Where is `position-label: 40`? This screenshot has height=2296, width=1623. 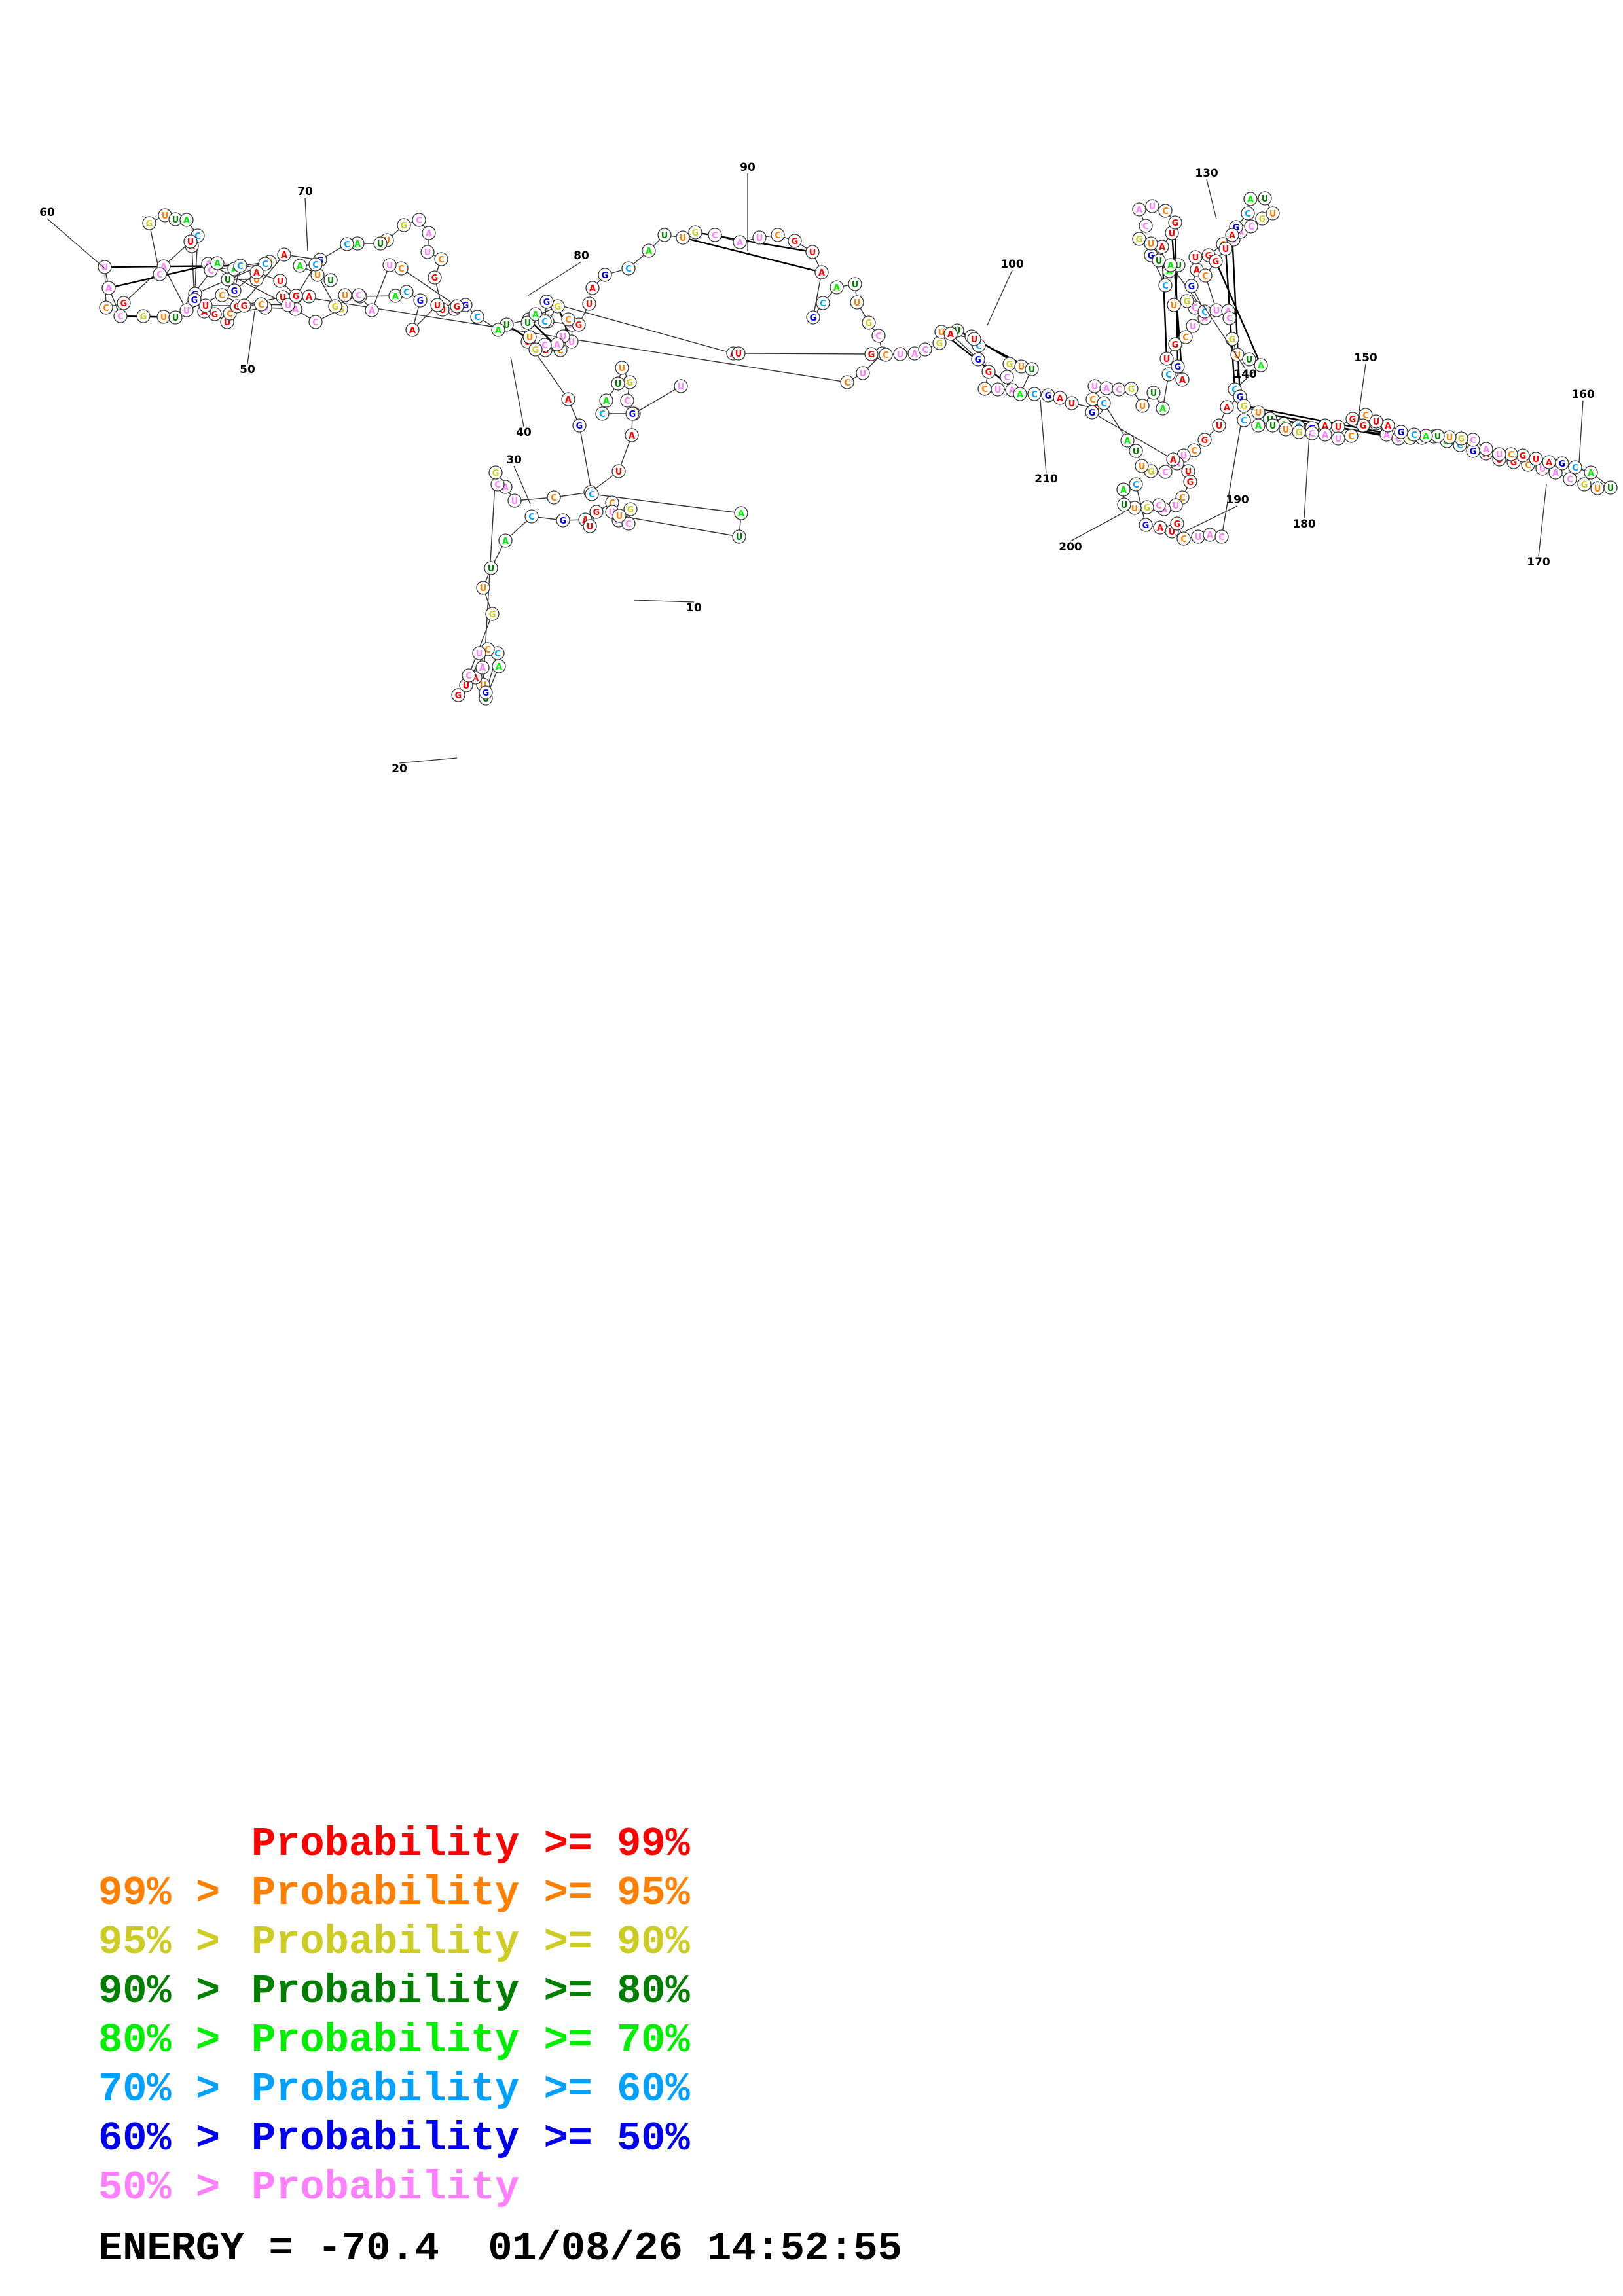 position-label: 40 is located at coordinates (524, 432).